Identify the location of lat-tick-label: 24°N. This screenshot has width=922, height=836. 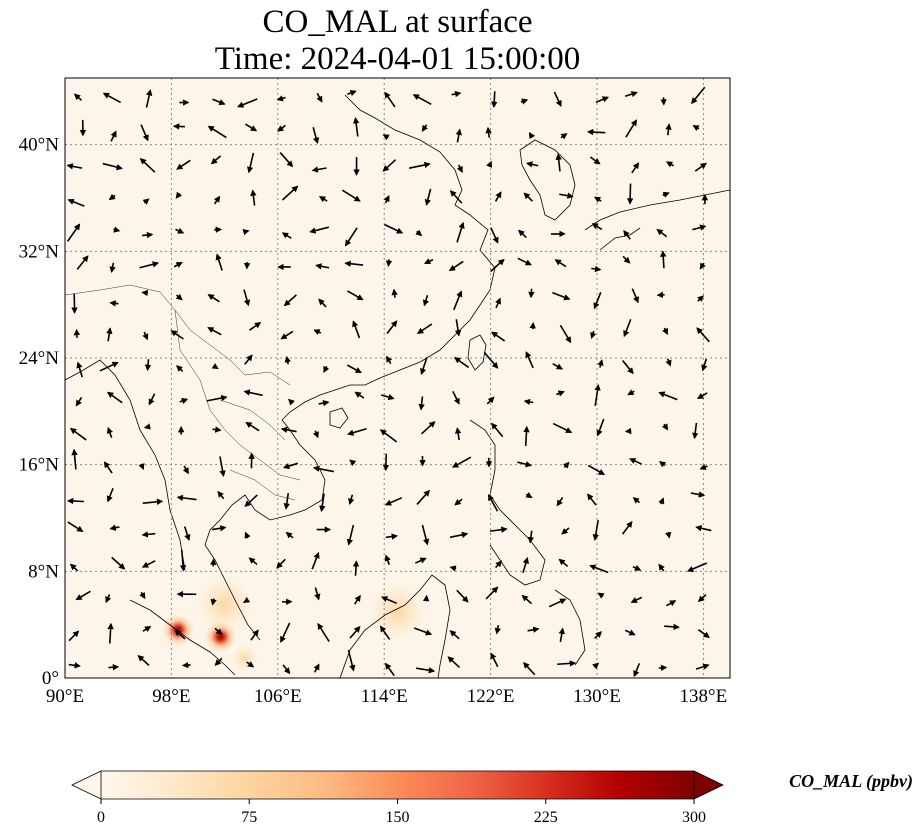
(39, 358).